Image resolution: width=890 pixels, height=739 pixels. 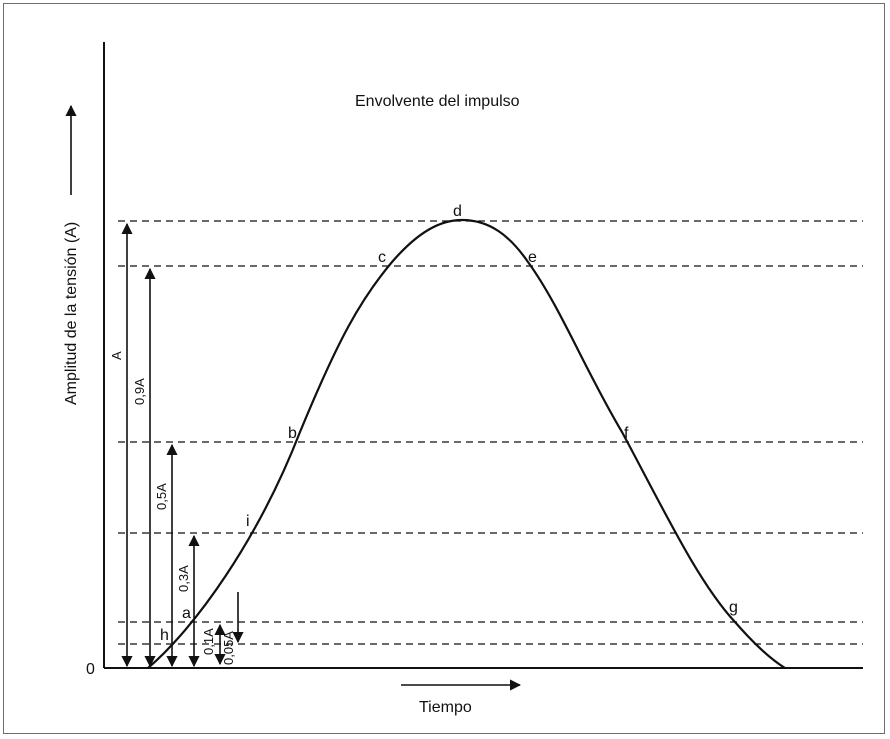 I want to click on diagram-title: Envolvente del impulso, so click(x=437, y=101).